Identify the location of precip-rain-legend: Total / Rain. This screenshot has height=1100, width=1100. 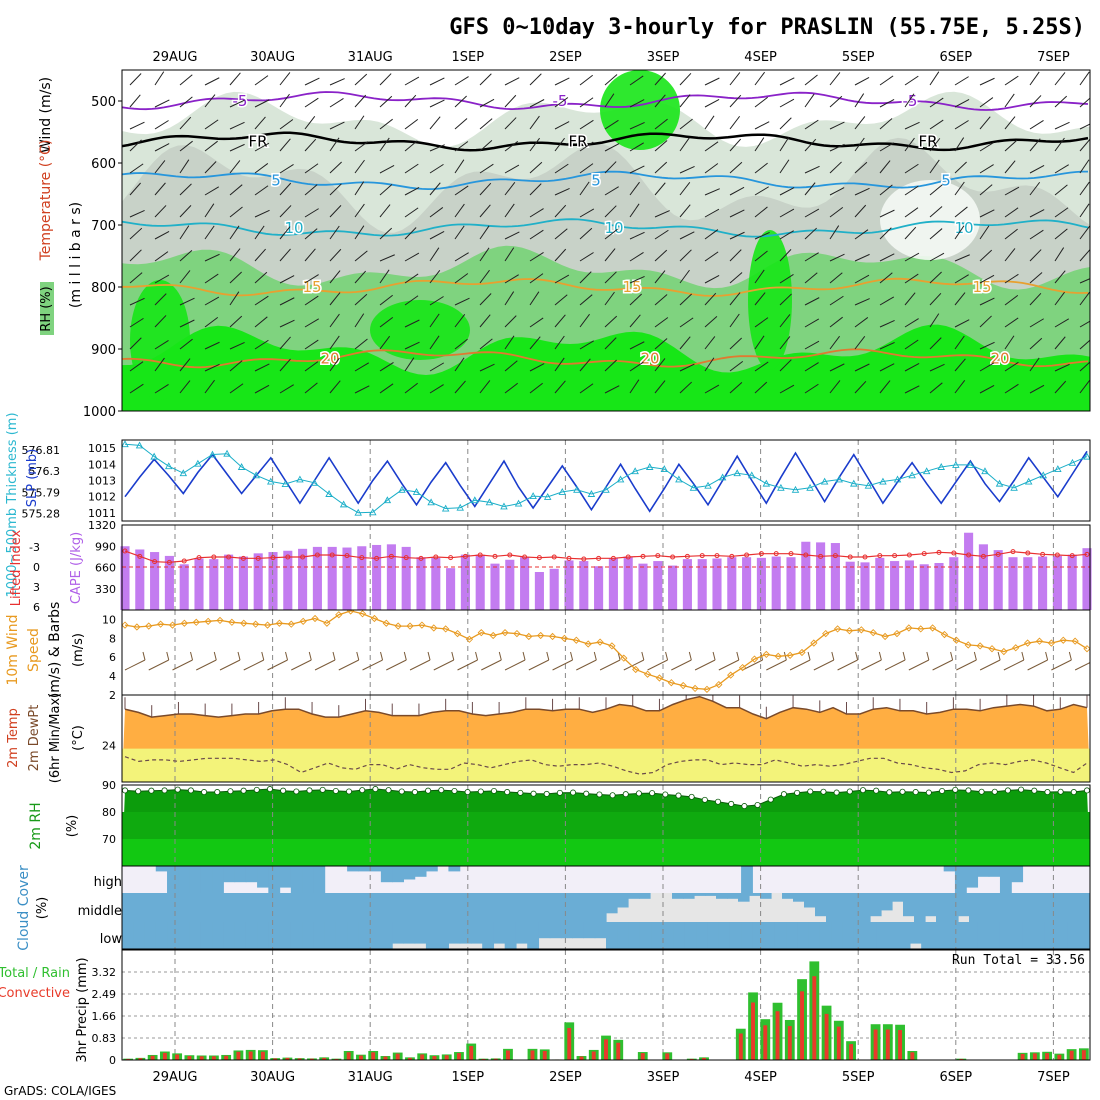
(35, 973).